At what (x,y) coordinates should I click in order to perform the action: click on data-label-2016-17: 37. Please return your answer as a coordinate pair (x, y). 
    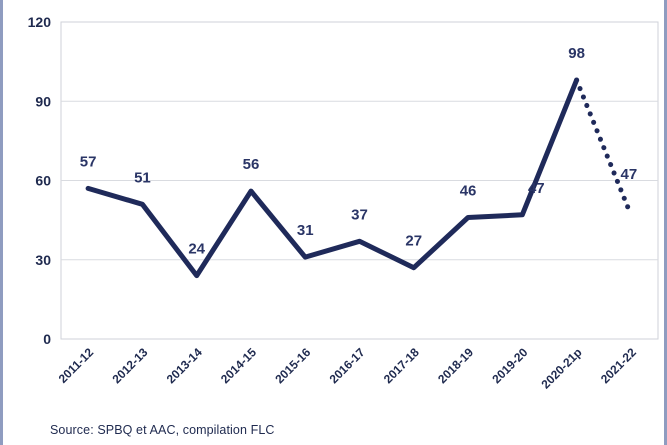
    Looking at the image, I should click on (359, 214).